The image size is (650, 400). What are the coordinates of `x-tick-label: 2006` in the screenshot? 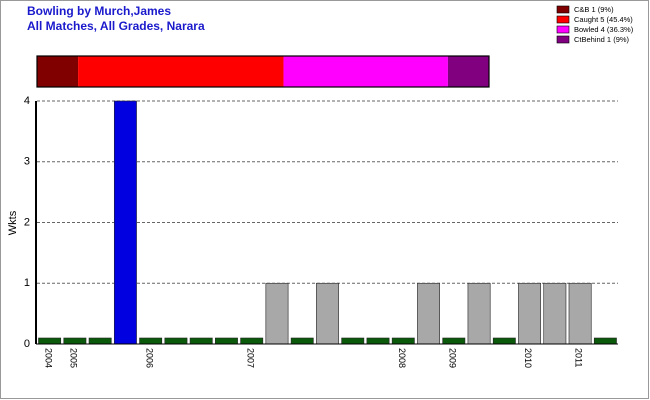 It's located at (149, 358).